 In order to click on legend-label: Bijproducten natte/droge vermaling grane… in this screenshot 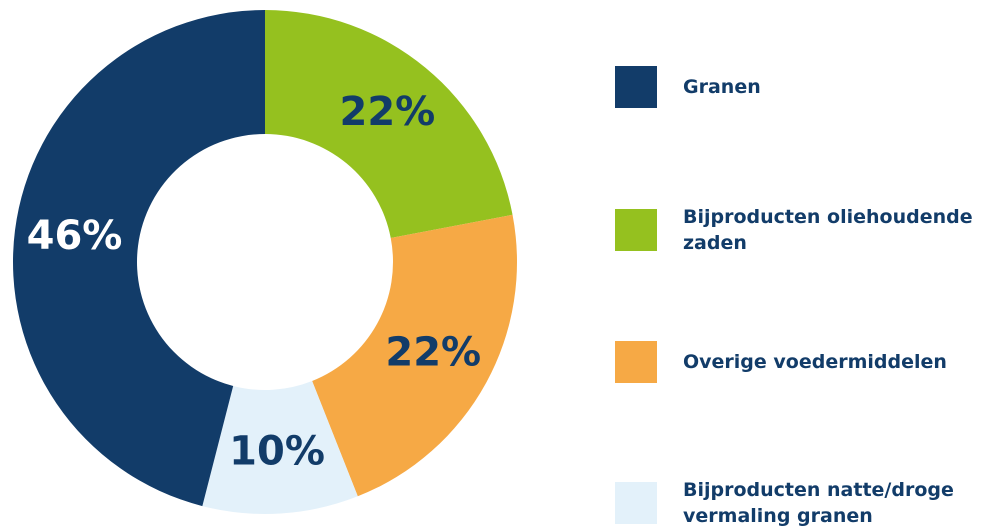, I will do `click(818, 503)`.